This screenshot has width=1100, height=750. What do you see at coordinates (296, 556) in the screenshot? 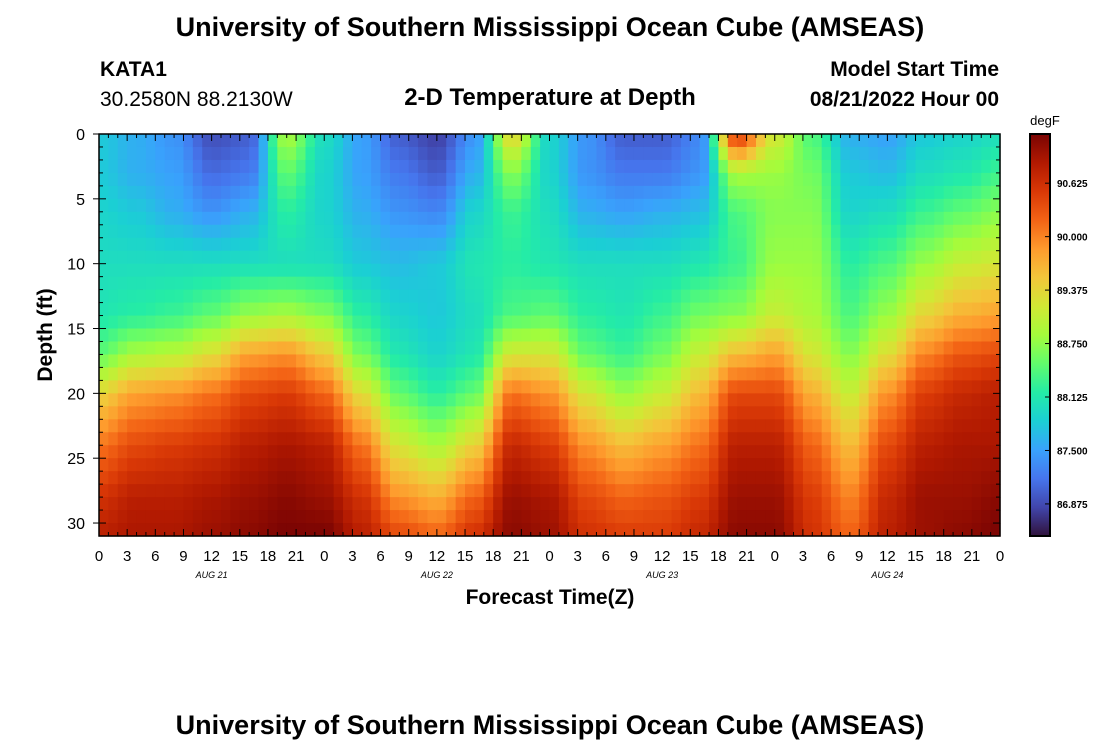
I see `x-tick-label: 21` at bounding box center [296, 556].